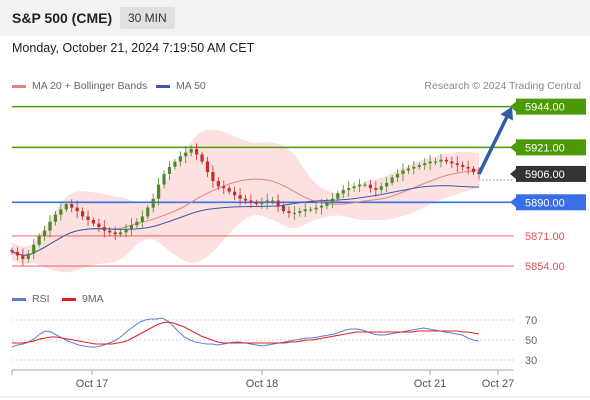  Describe the element at coordinates (19, 86) in the screenshot. I see `legend-ma20-swatch` at that location.